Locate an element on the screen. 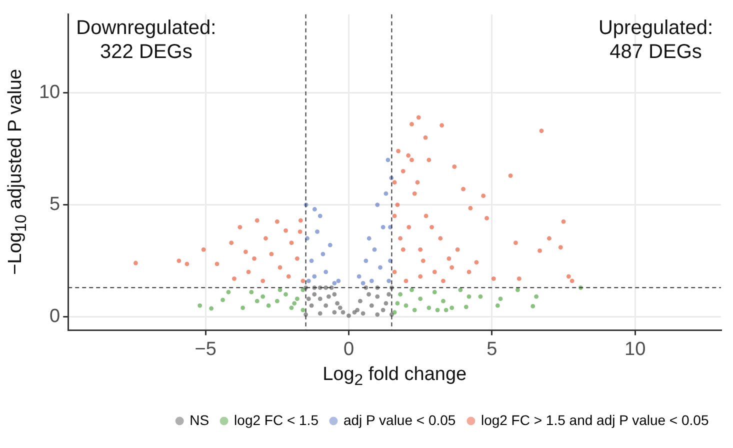  x-tick-label: 0 is located at coordinates (348, 349).